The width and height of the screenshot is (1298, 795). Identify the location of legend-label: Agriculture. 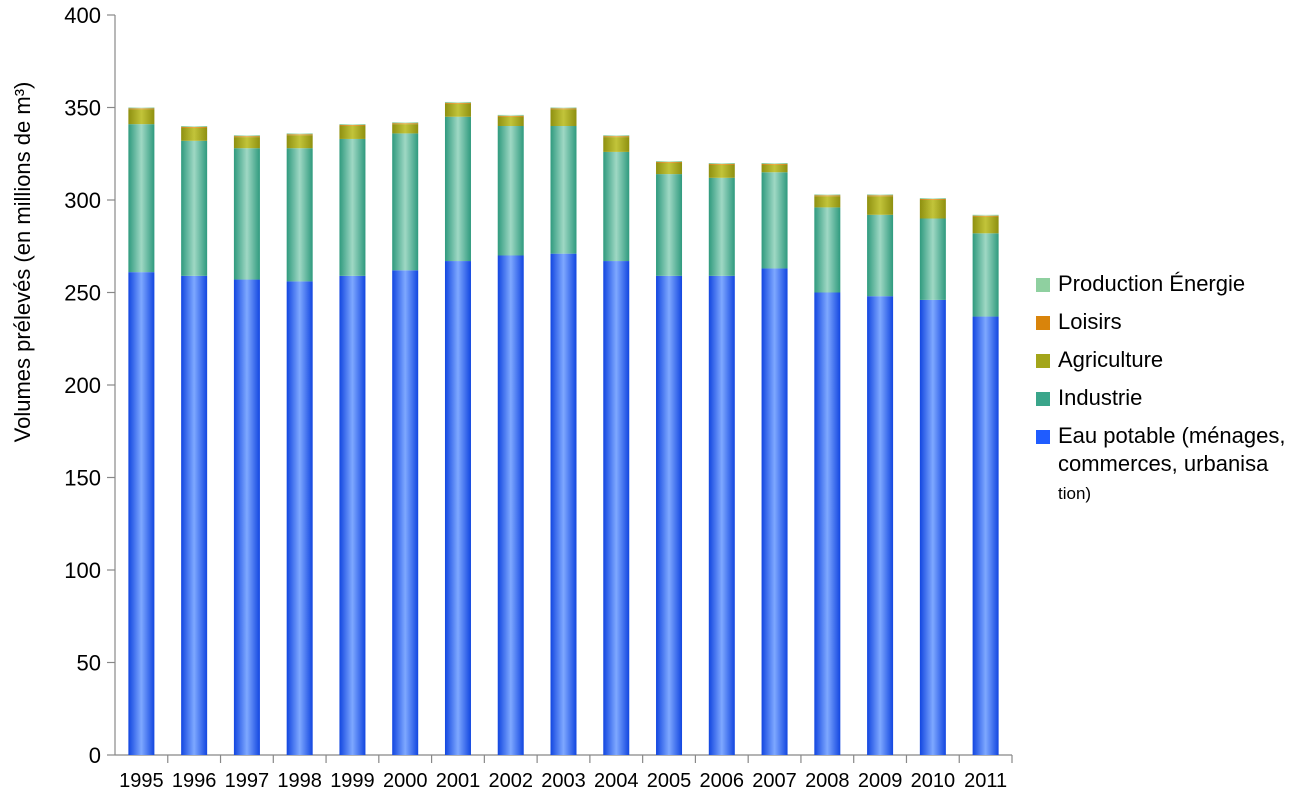
(1111, 359).